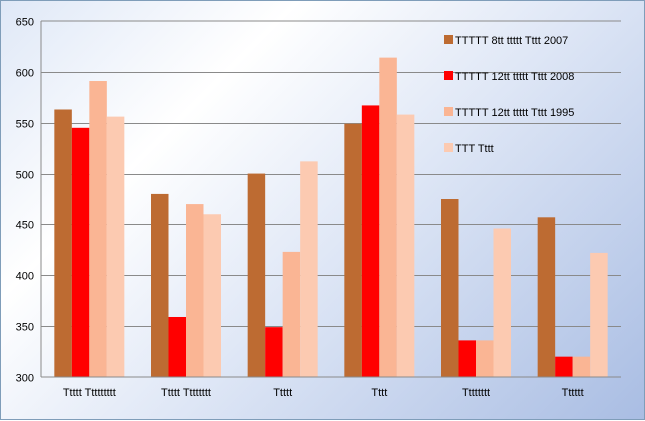 Image resolution: width=645 pixels, height=421 pixels. Describe the element at coordinates (25, 201) in the screenshot. I see `y-tick-labels: 300 350 400 450 500 550 600 650` at that location.